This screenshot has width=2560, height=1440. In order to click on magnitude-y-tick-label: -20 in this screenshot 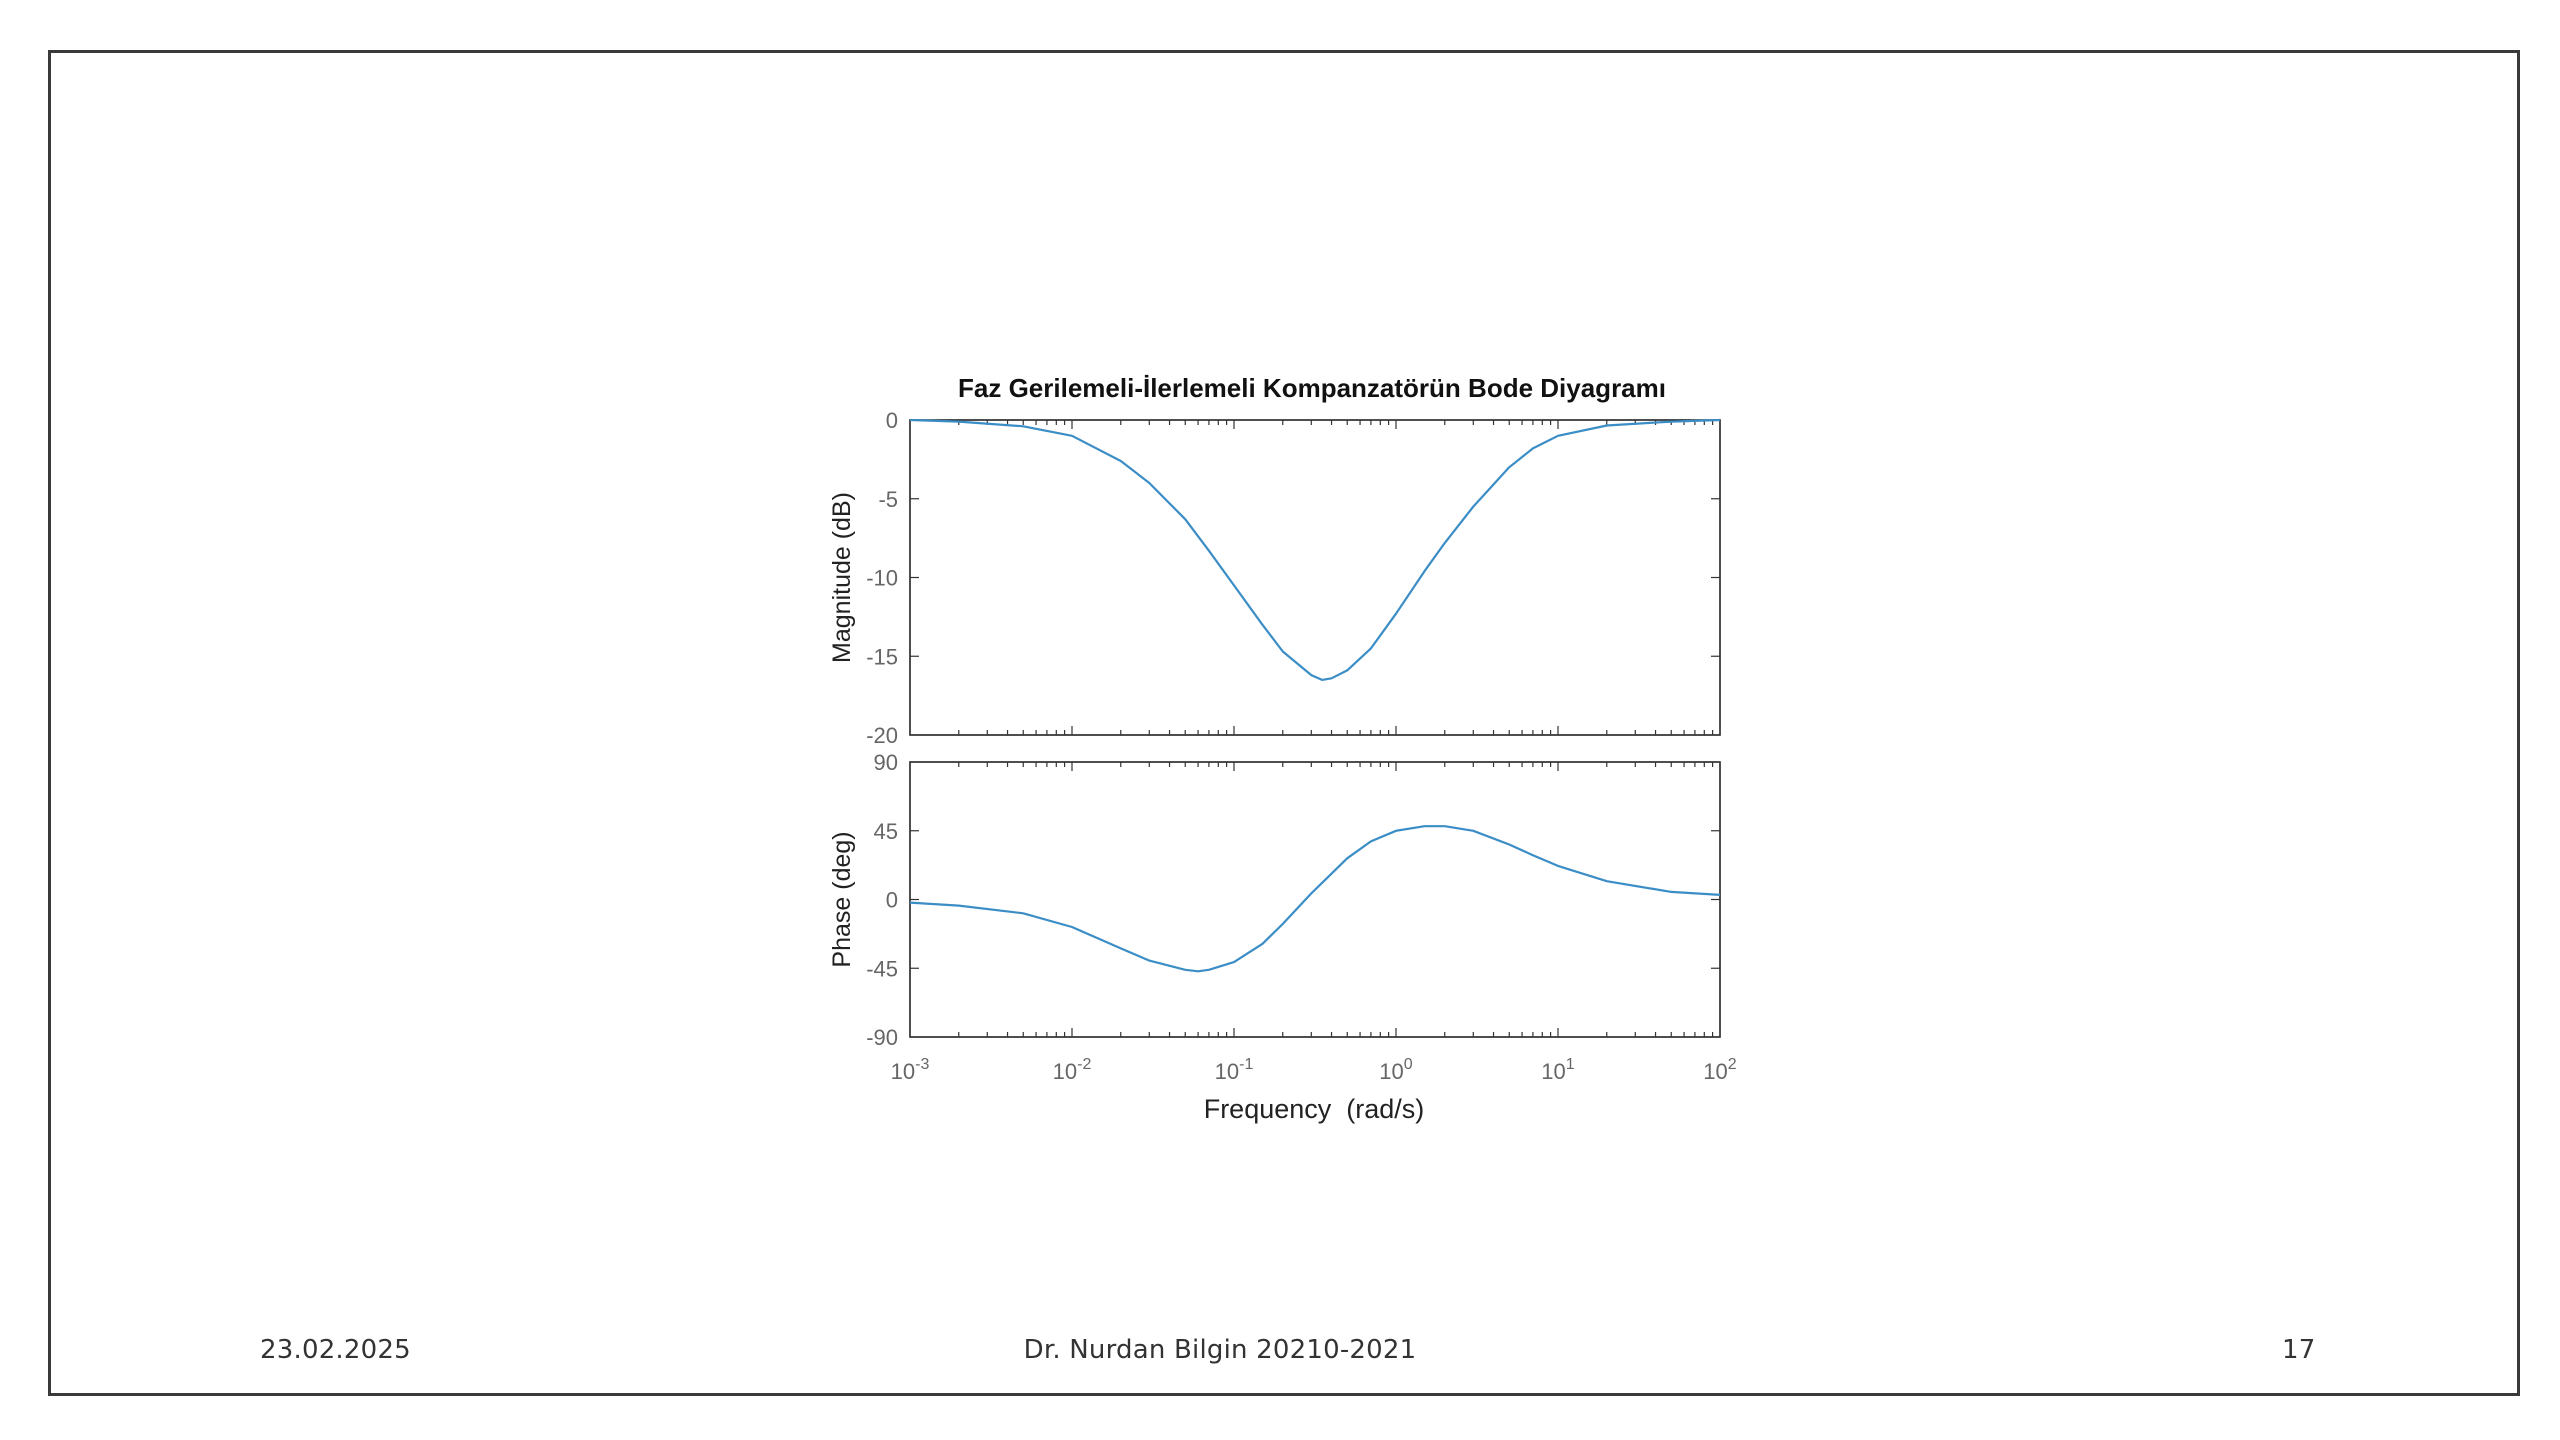, I will do `click(882, 735)`.